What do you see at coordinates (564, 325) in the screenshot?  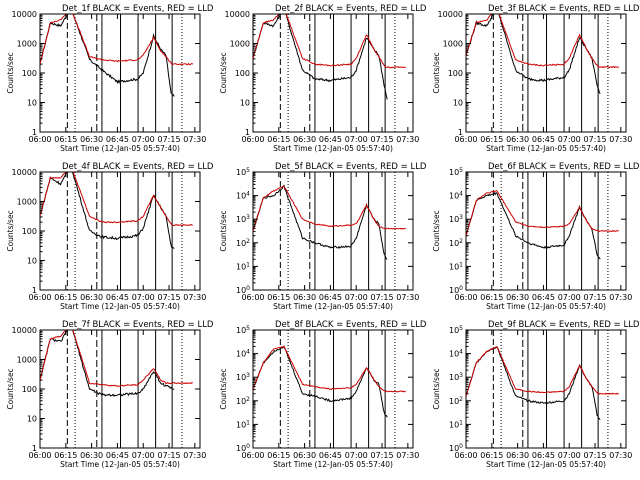 I see `panel-title: Det_9f BLACK = Events, RED = LLD` at bounding box center [564, 325].